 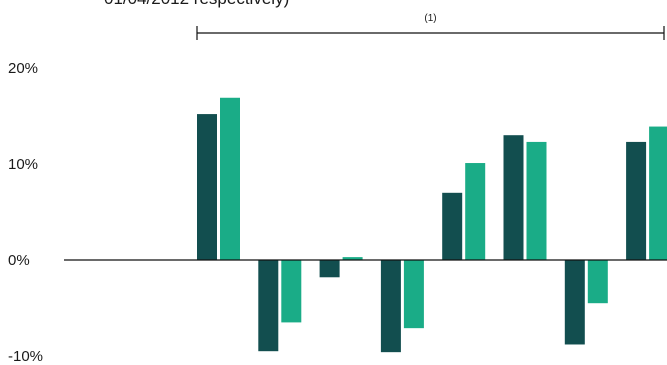 What do you see at coordinates (430, 26) in the screenshot?
I see `period-bracket: (1)` at bounding box center [430, 26].